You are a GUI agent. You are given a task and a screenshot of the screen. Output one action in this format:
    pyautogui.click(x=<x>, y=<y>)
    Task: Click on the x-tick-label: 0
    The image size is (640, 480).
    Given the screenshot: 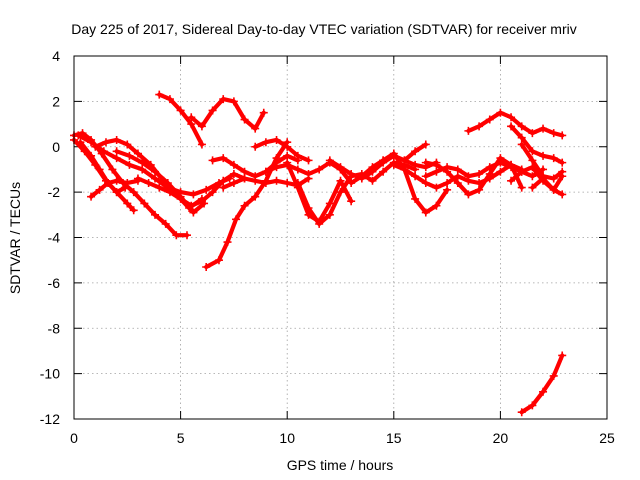 What is the action you would take?
    pyautogui.click(x=74, y=438)
    